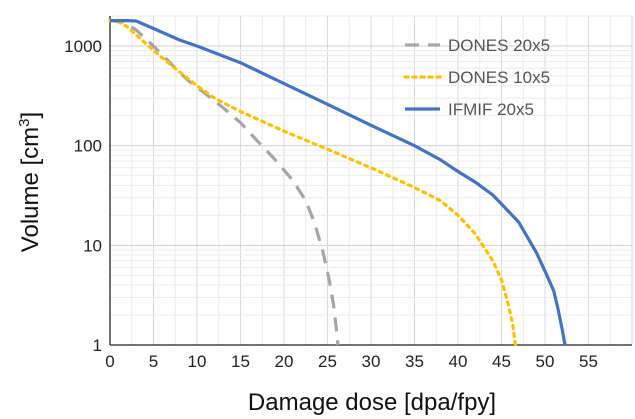 The width and height of the screenshot is (635, 419). What do you see at coordinates (458, 361) in the screenshot?
I see `x-tick-label: 40` at bounding box center [458, 361].